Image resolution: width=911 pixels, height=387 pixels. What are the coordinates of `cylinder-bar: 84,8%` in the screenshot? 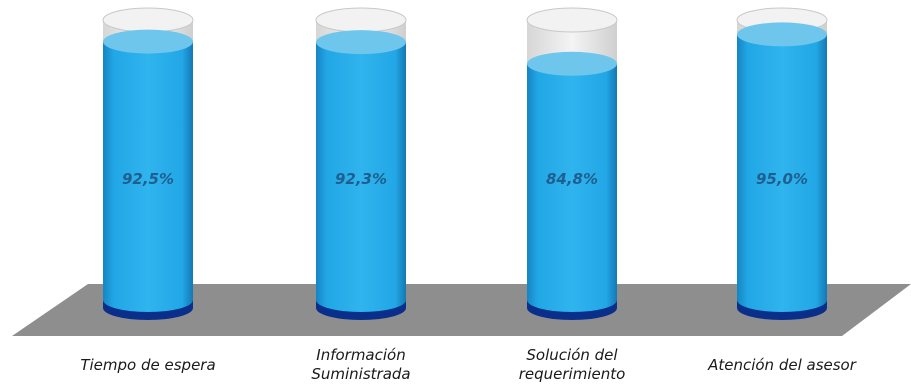 It's located at (572, 163).